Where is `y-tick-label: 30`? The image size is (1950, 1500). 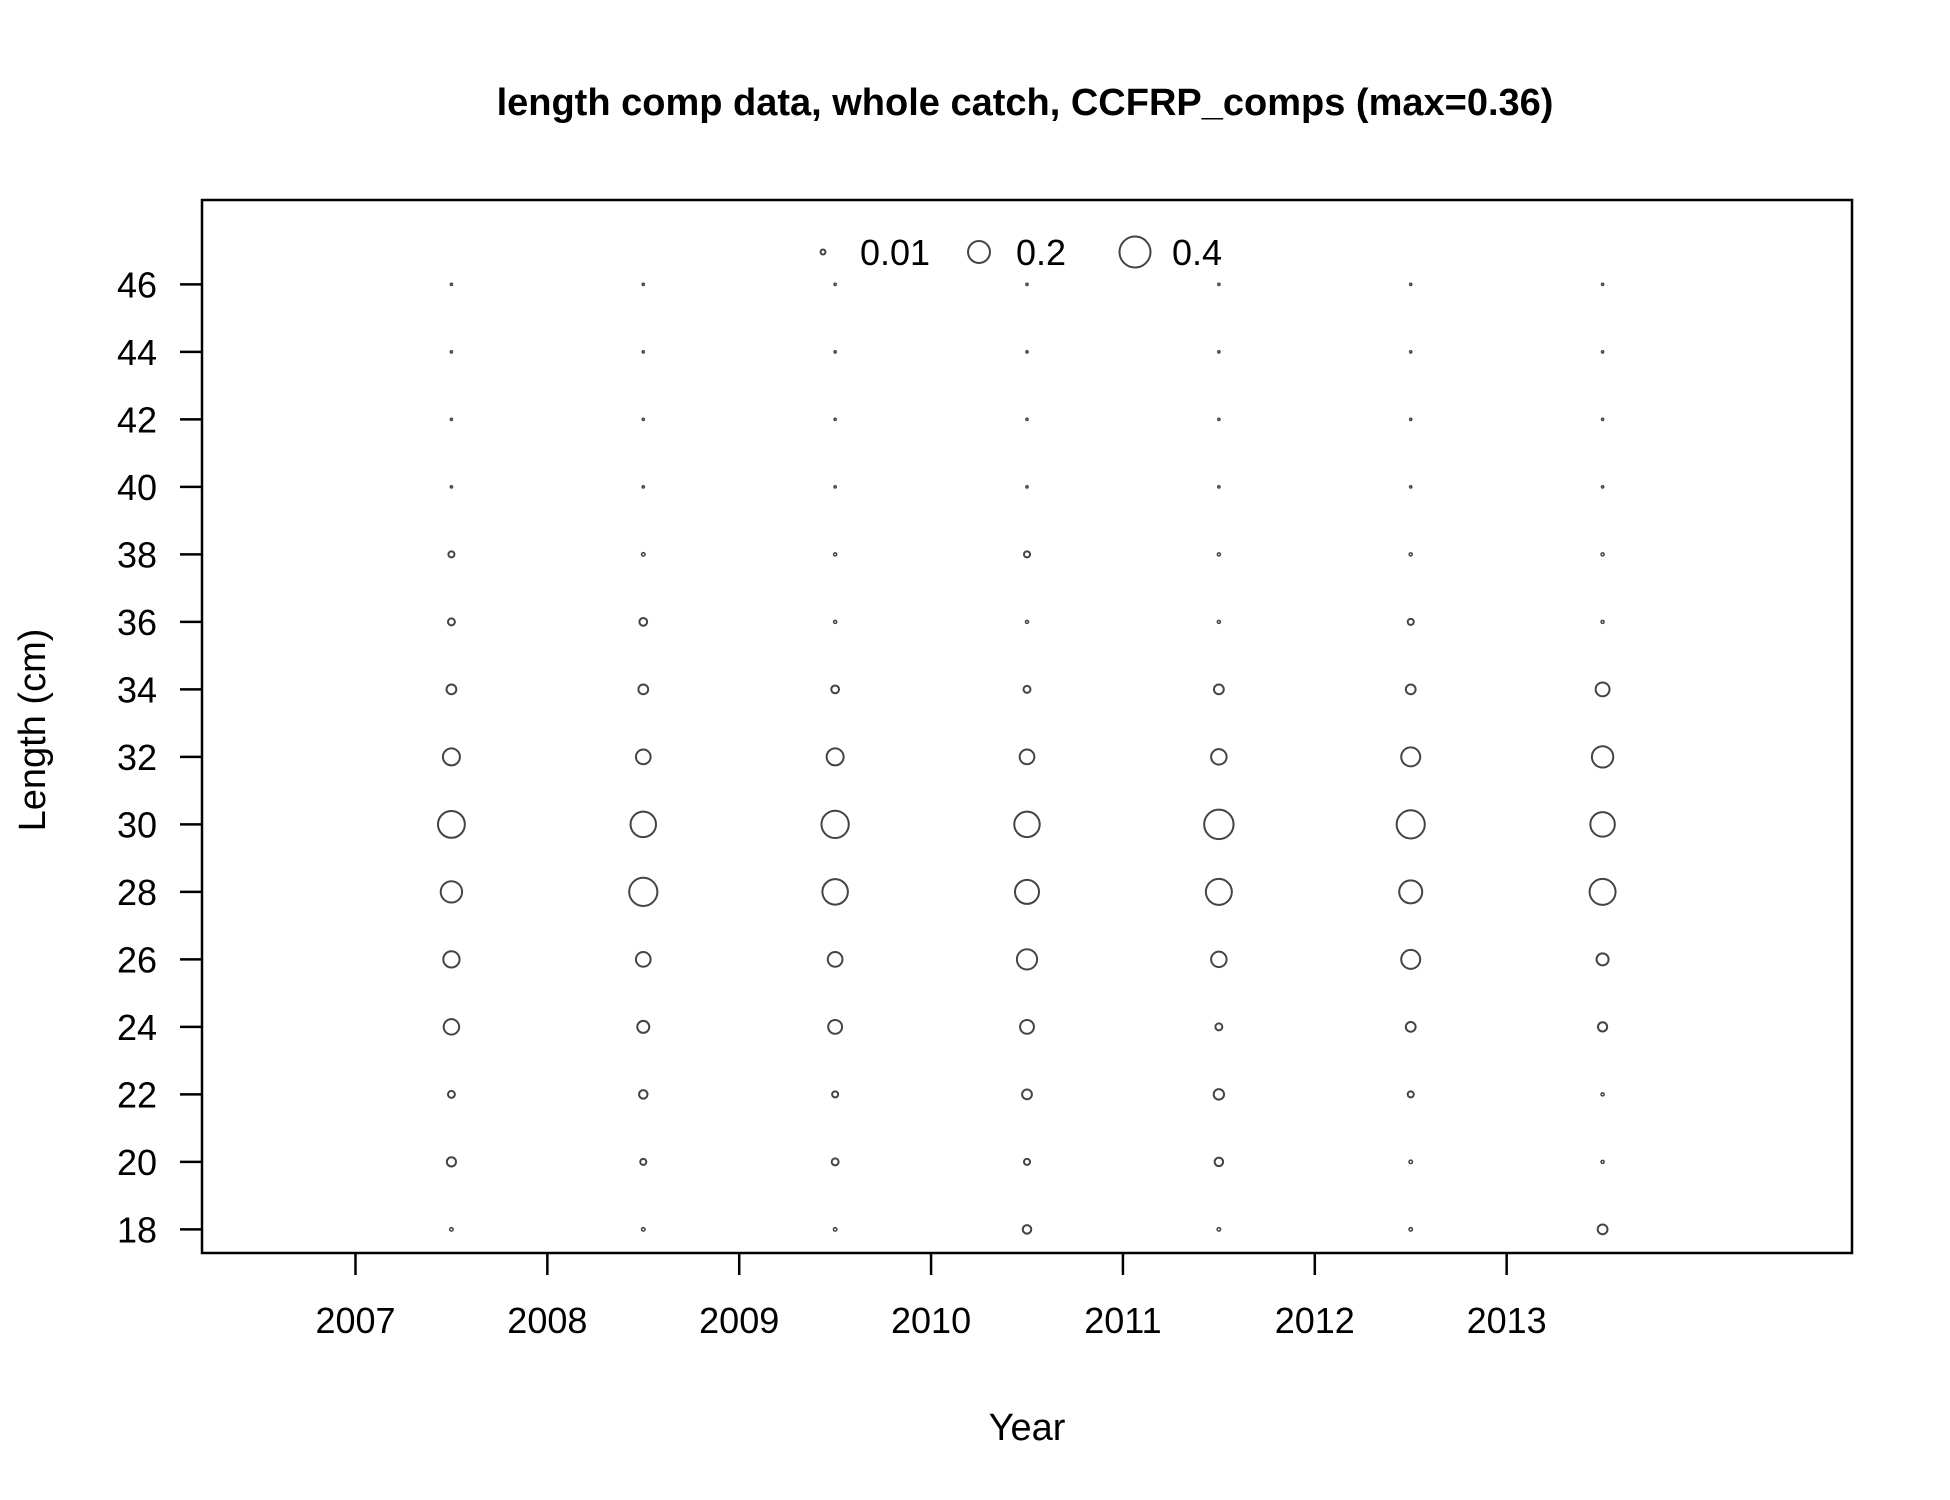 y-tick-label: 30 is located at coordinates (137, 824).